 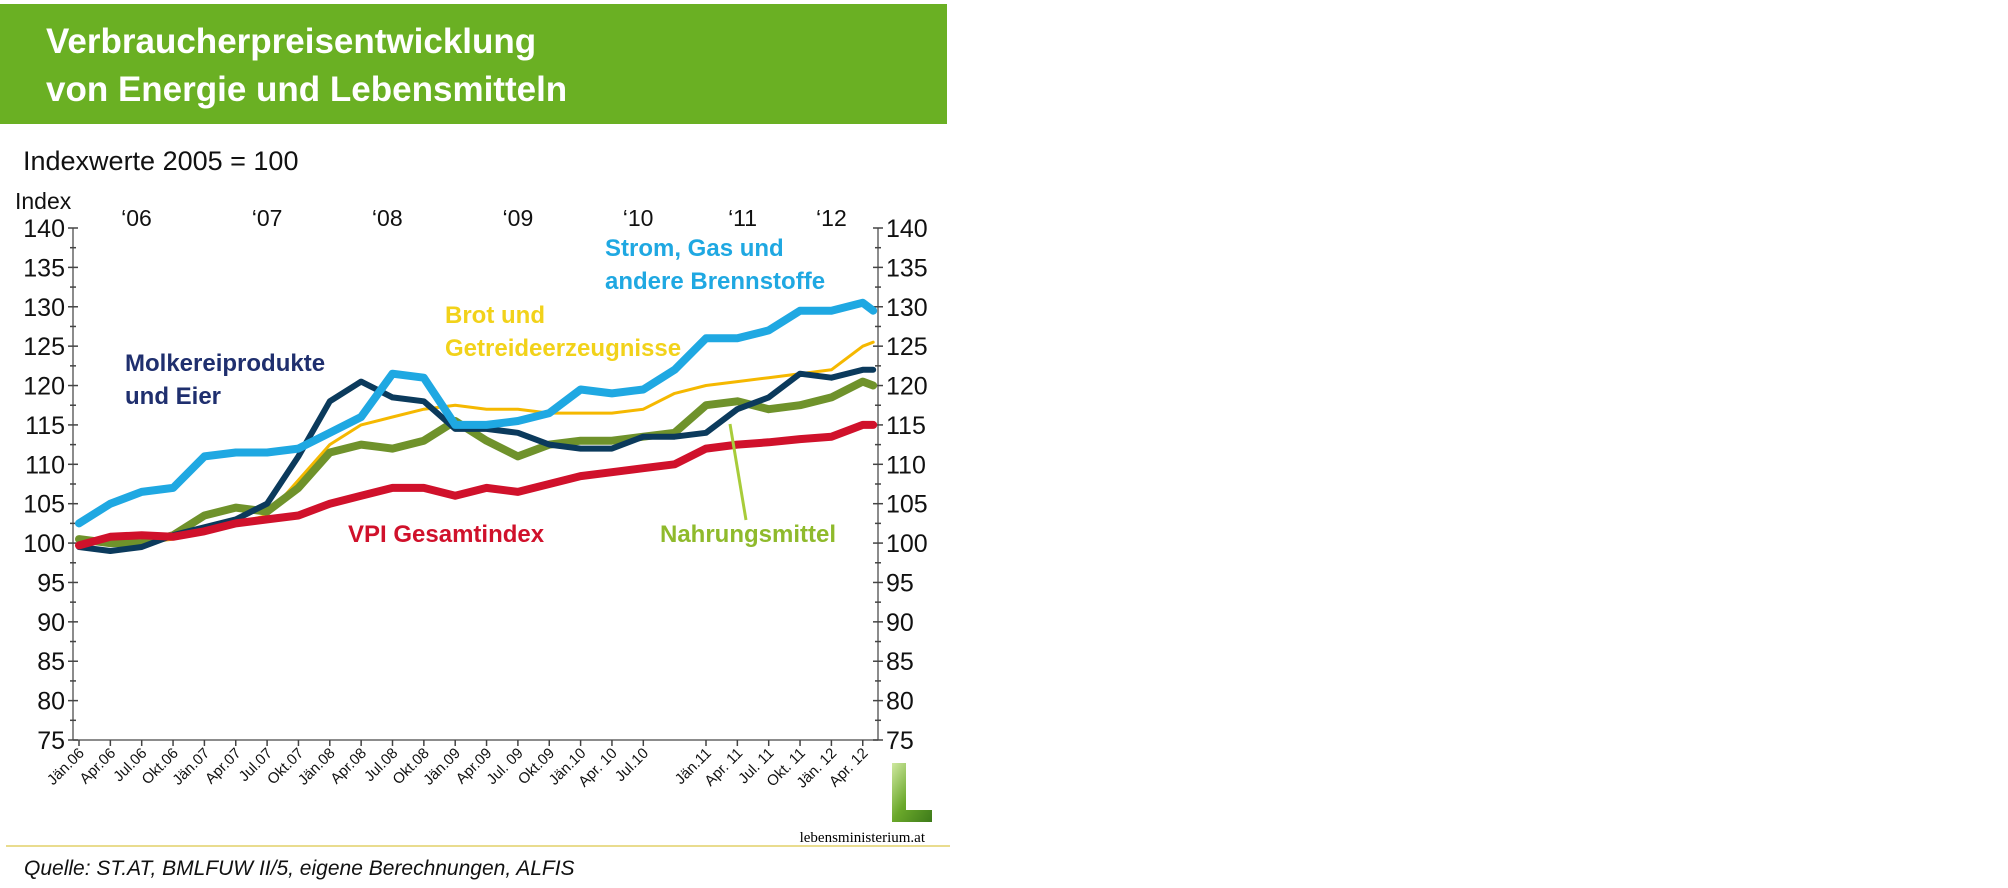 I want to click on chart-subtitle: Indexwerte 2005 = 100, so click(x=161, y=161).